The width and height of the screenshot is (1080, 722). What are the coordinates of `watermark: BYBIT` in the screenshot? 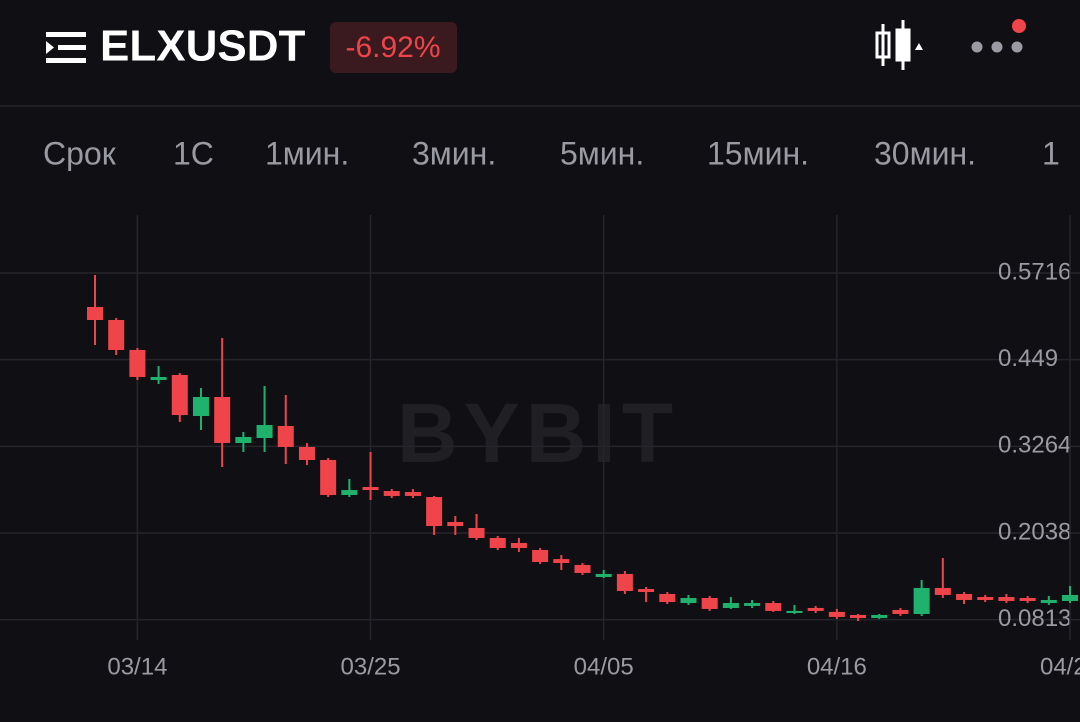 It's located at (538, 433).